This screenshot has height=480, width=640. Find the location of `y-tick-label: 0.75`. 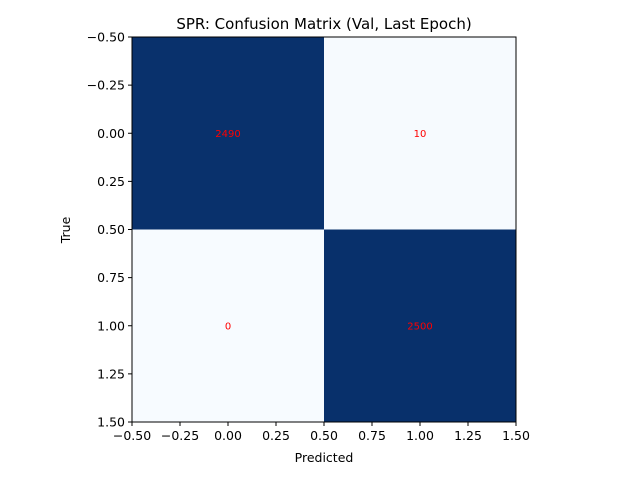

y-tick-label: 0.75 is located at coordinates (111, 277).